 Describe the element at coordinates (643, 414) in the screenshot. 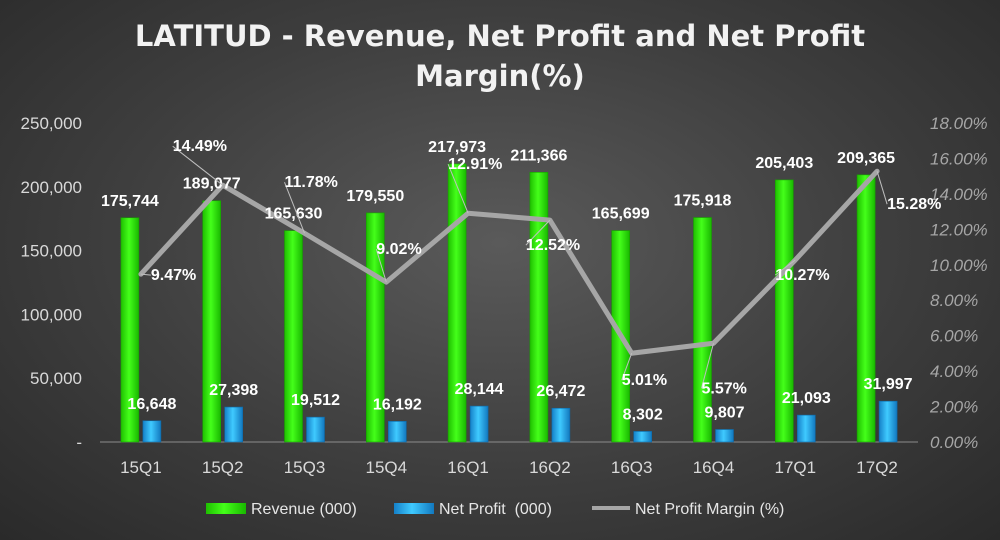

I see `net-profit-data-label: 8,302` at that location.